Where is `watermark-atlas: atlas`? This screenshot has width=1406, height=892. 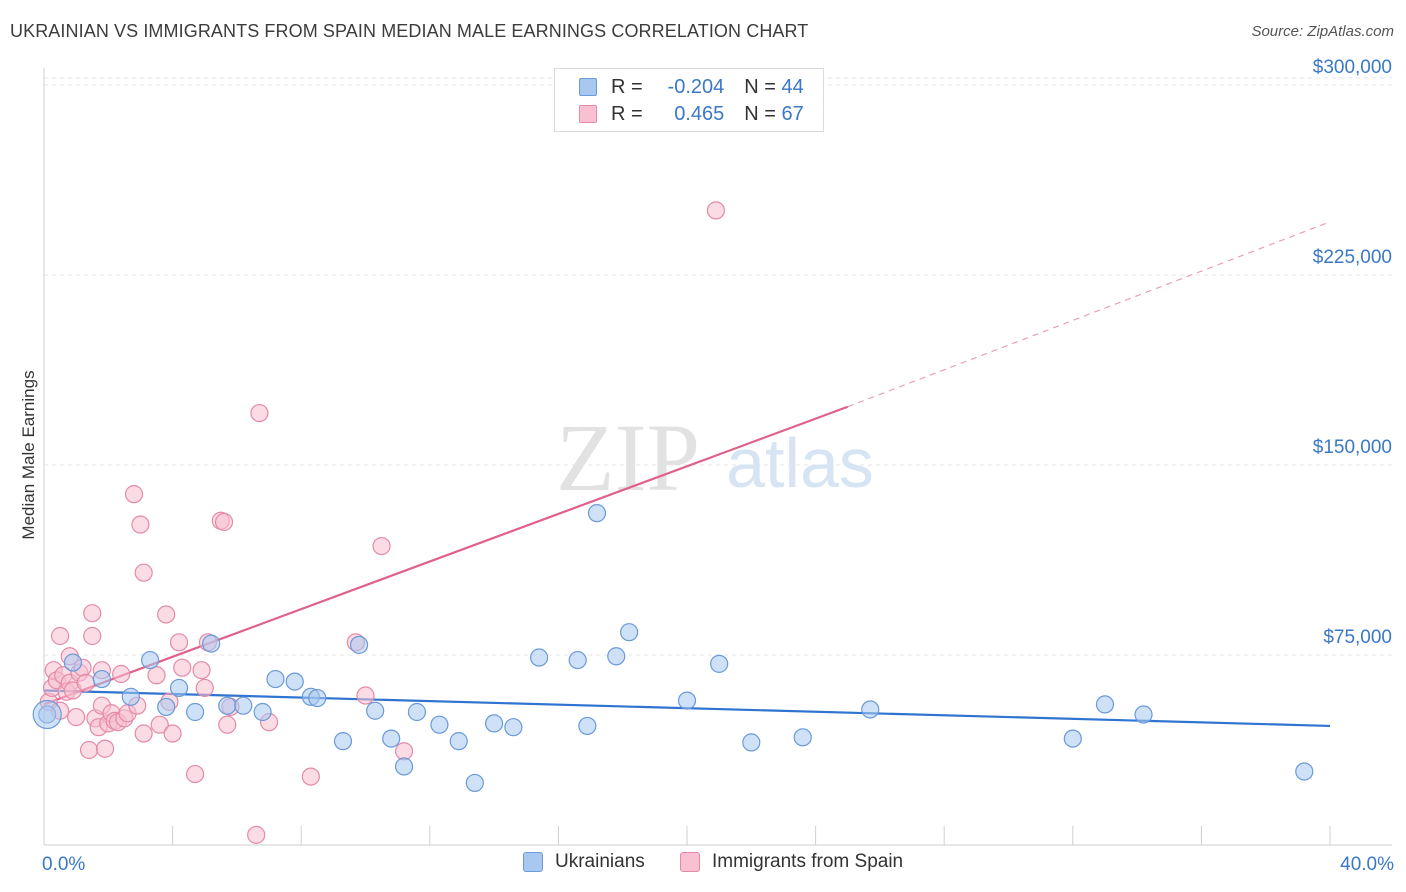 watermark-atlas: atlas is located at coordinates (800, 463).